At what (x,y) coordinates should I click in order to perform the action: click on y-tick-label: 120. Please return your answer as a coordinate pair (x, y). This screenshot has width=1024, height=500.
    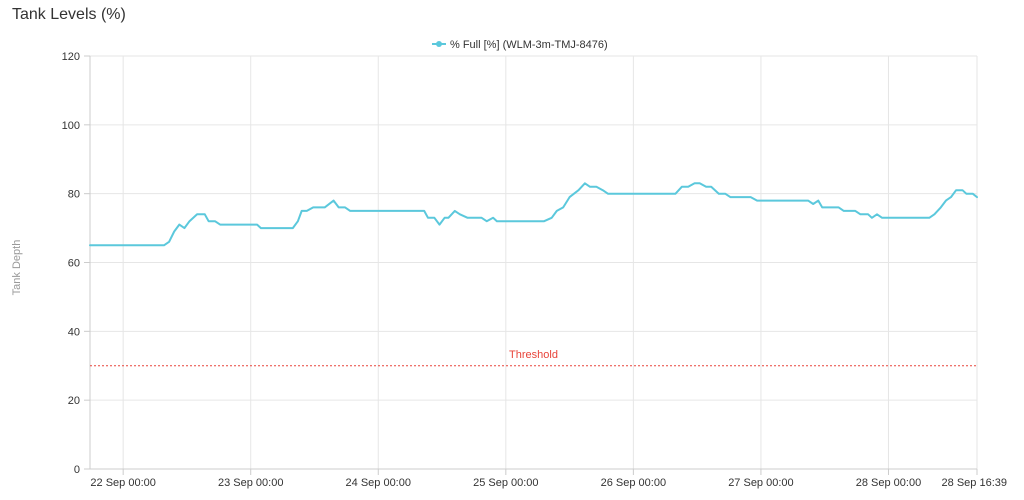
    Looking at the image, I should click on (71, 57).